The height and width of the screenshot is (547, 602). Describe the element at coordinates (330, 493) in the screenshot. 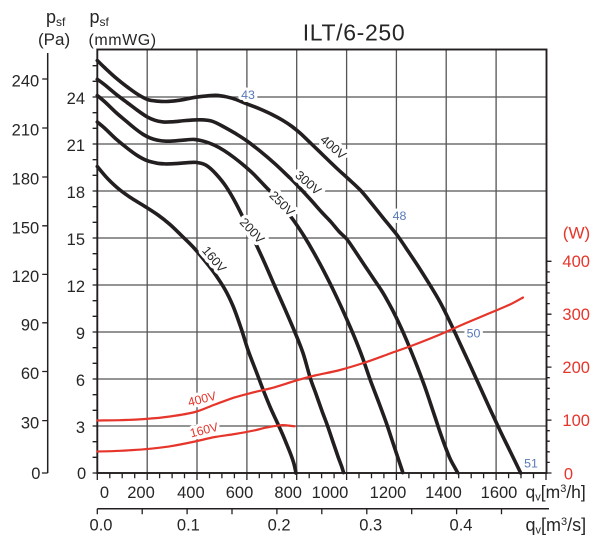

I see `svg-text: 1000` at that location.